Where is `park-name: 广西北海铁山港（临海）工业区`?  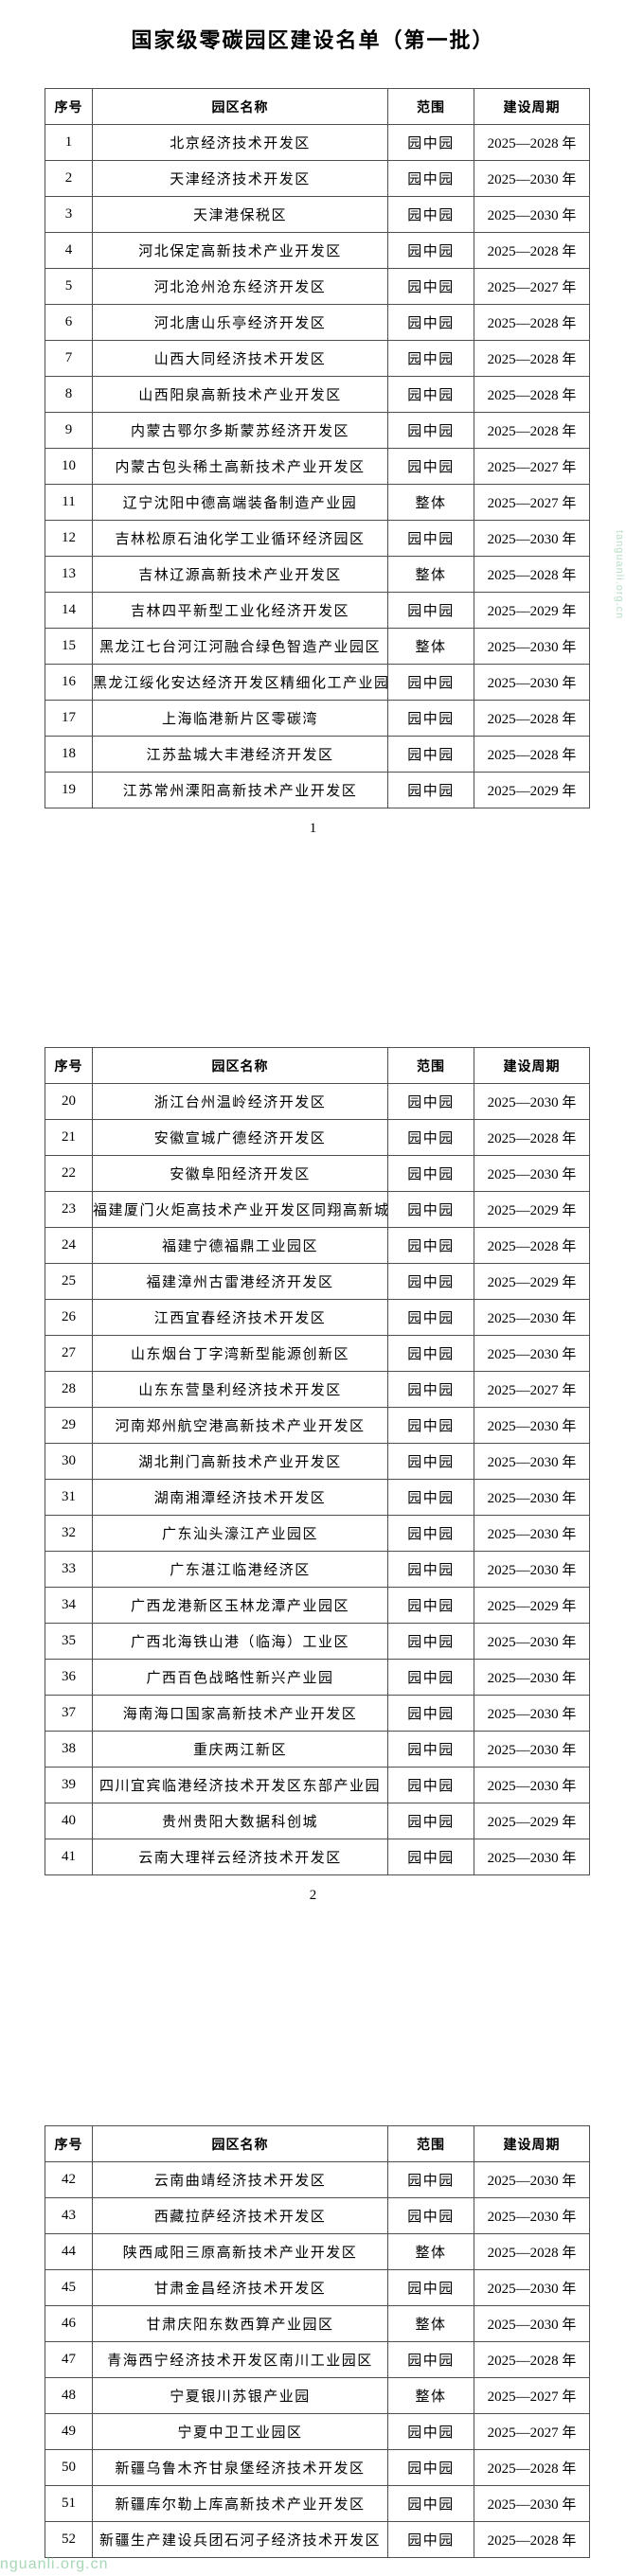
park-name: 广西北海铁山港（临海）工业区 is located at coordinates (240, 1642).